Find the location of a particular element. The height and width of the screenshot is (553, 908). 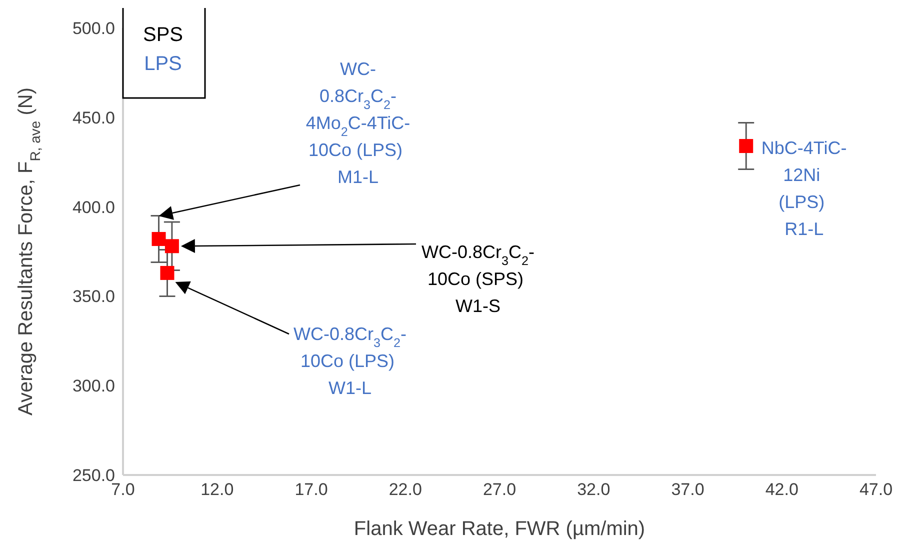

annotation: LPS is located at coordinates (163, 64).